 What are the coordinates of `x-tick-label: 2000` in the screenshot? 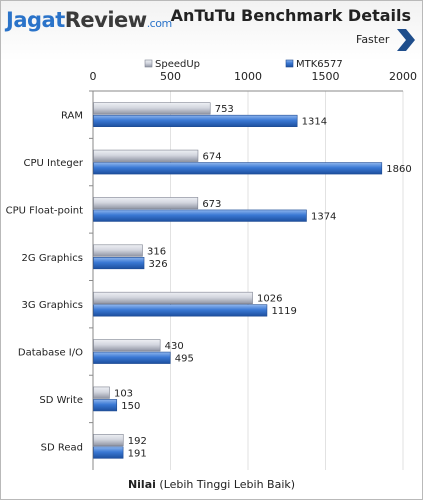 It's located at (403, 76).